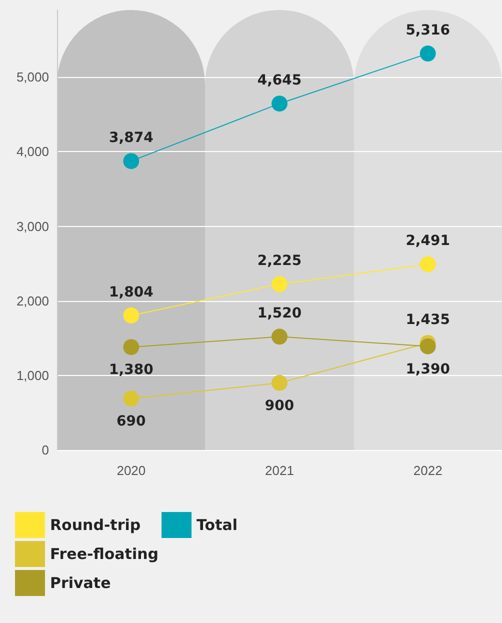 The width and height of the screenshot is (502, 623). What do you see at coordinates (32, 375) in the screenshot?
I see `y-tick-label: 1,000` at bounding box center [32, 375].